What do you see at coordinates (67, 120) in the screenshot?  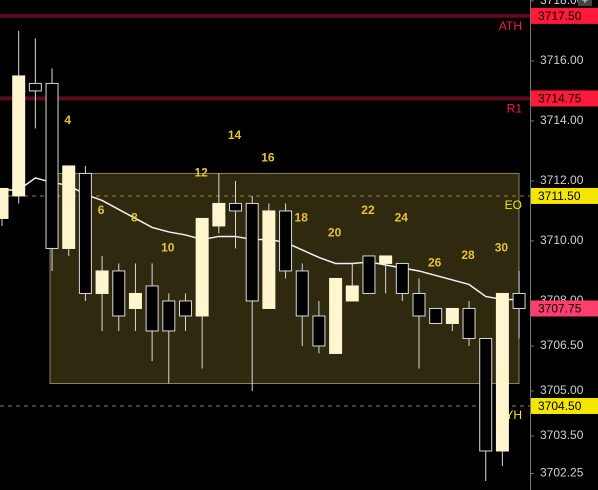 I see `candle-label: 4` at bounding box center [67, 120].